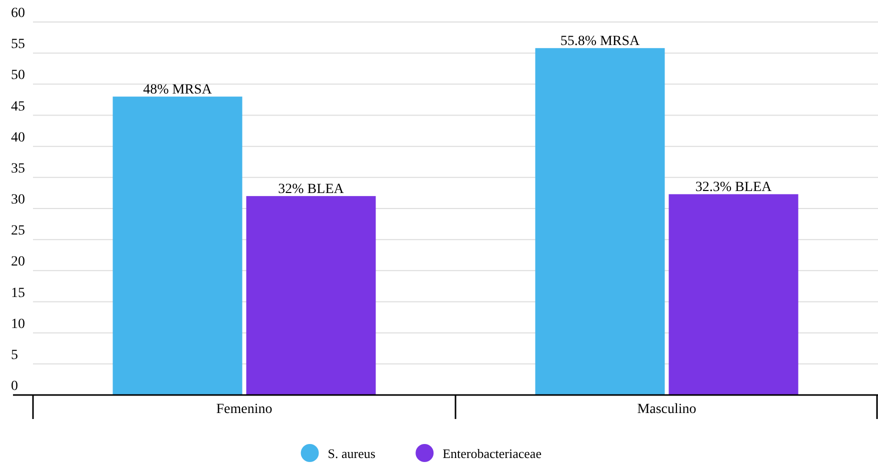 Image resolution: width=878 pixels, height=463 pixels. What do you see at coordinates (18, 13) in the screenshot?
I see `y-tick-label: 60` at bounding box center [18, 13].